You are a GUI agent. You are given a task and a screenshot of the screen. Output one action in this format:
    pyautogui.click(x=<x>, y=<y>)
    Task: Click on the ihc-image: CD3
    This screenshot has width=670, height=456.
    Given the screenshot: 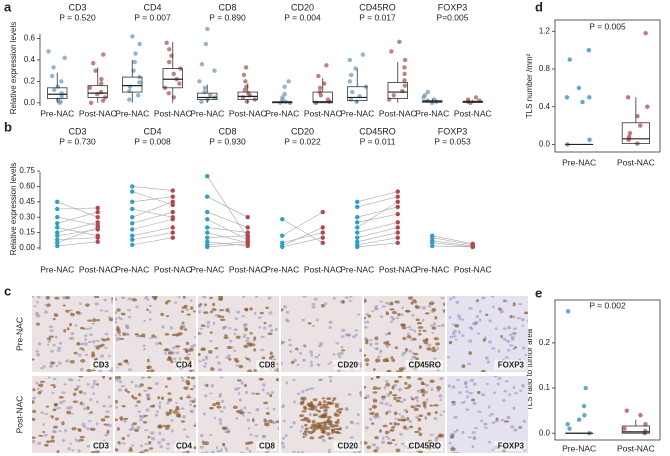 What is the action you would take?
    pyautogui.click(x=72, y=414)
    